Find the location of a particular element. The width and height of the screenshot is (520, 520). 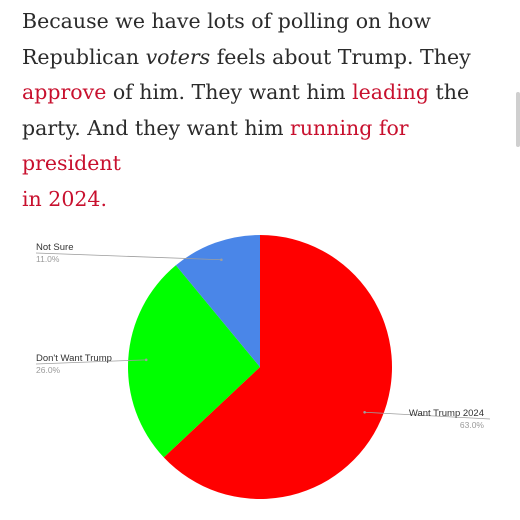

slice-percent-label: 63.0% is located at coordinates (472, 425).